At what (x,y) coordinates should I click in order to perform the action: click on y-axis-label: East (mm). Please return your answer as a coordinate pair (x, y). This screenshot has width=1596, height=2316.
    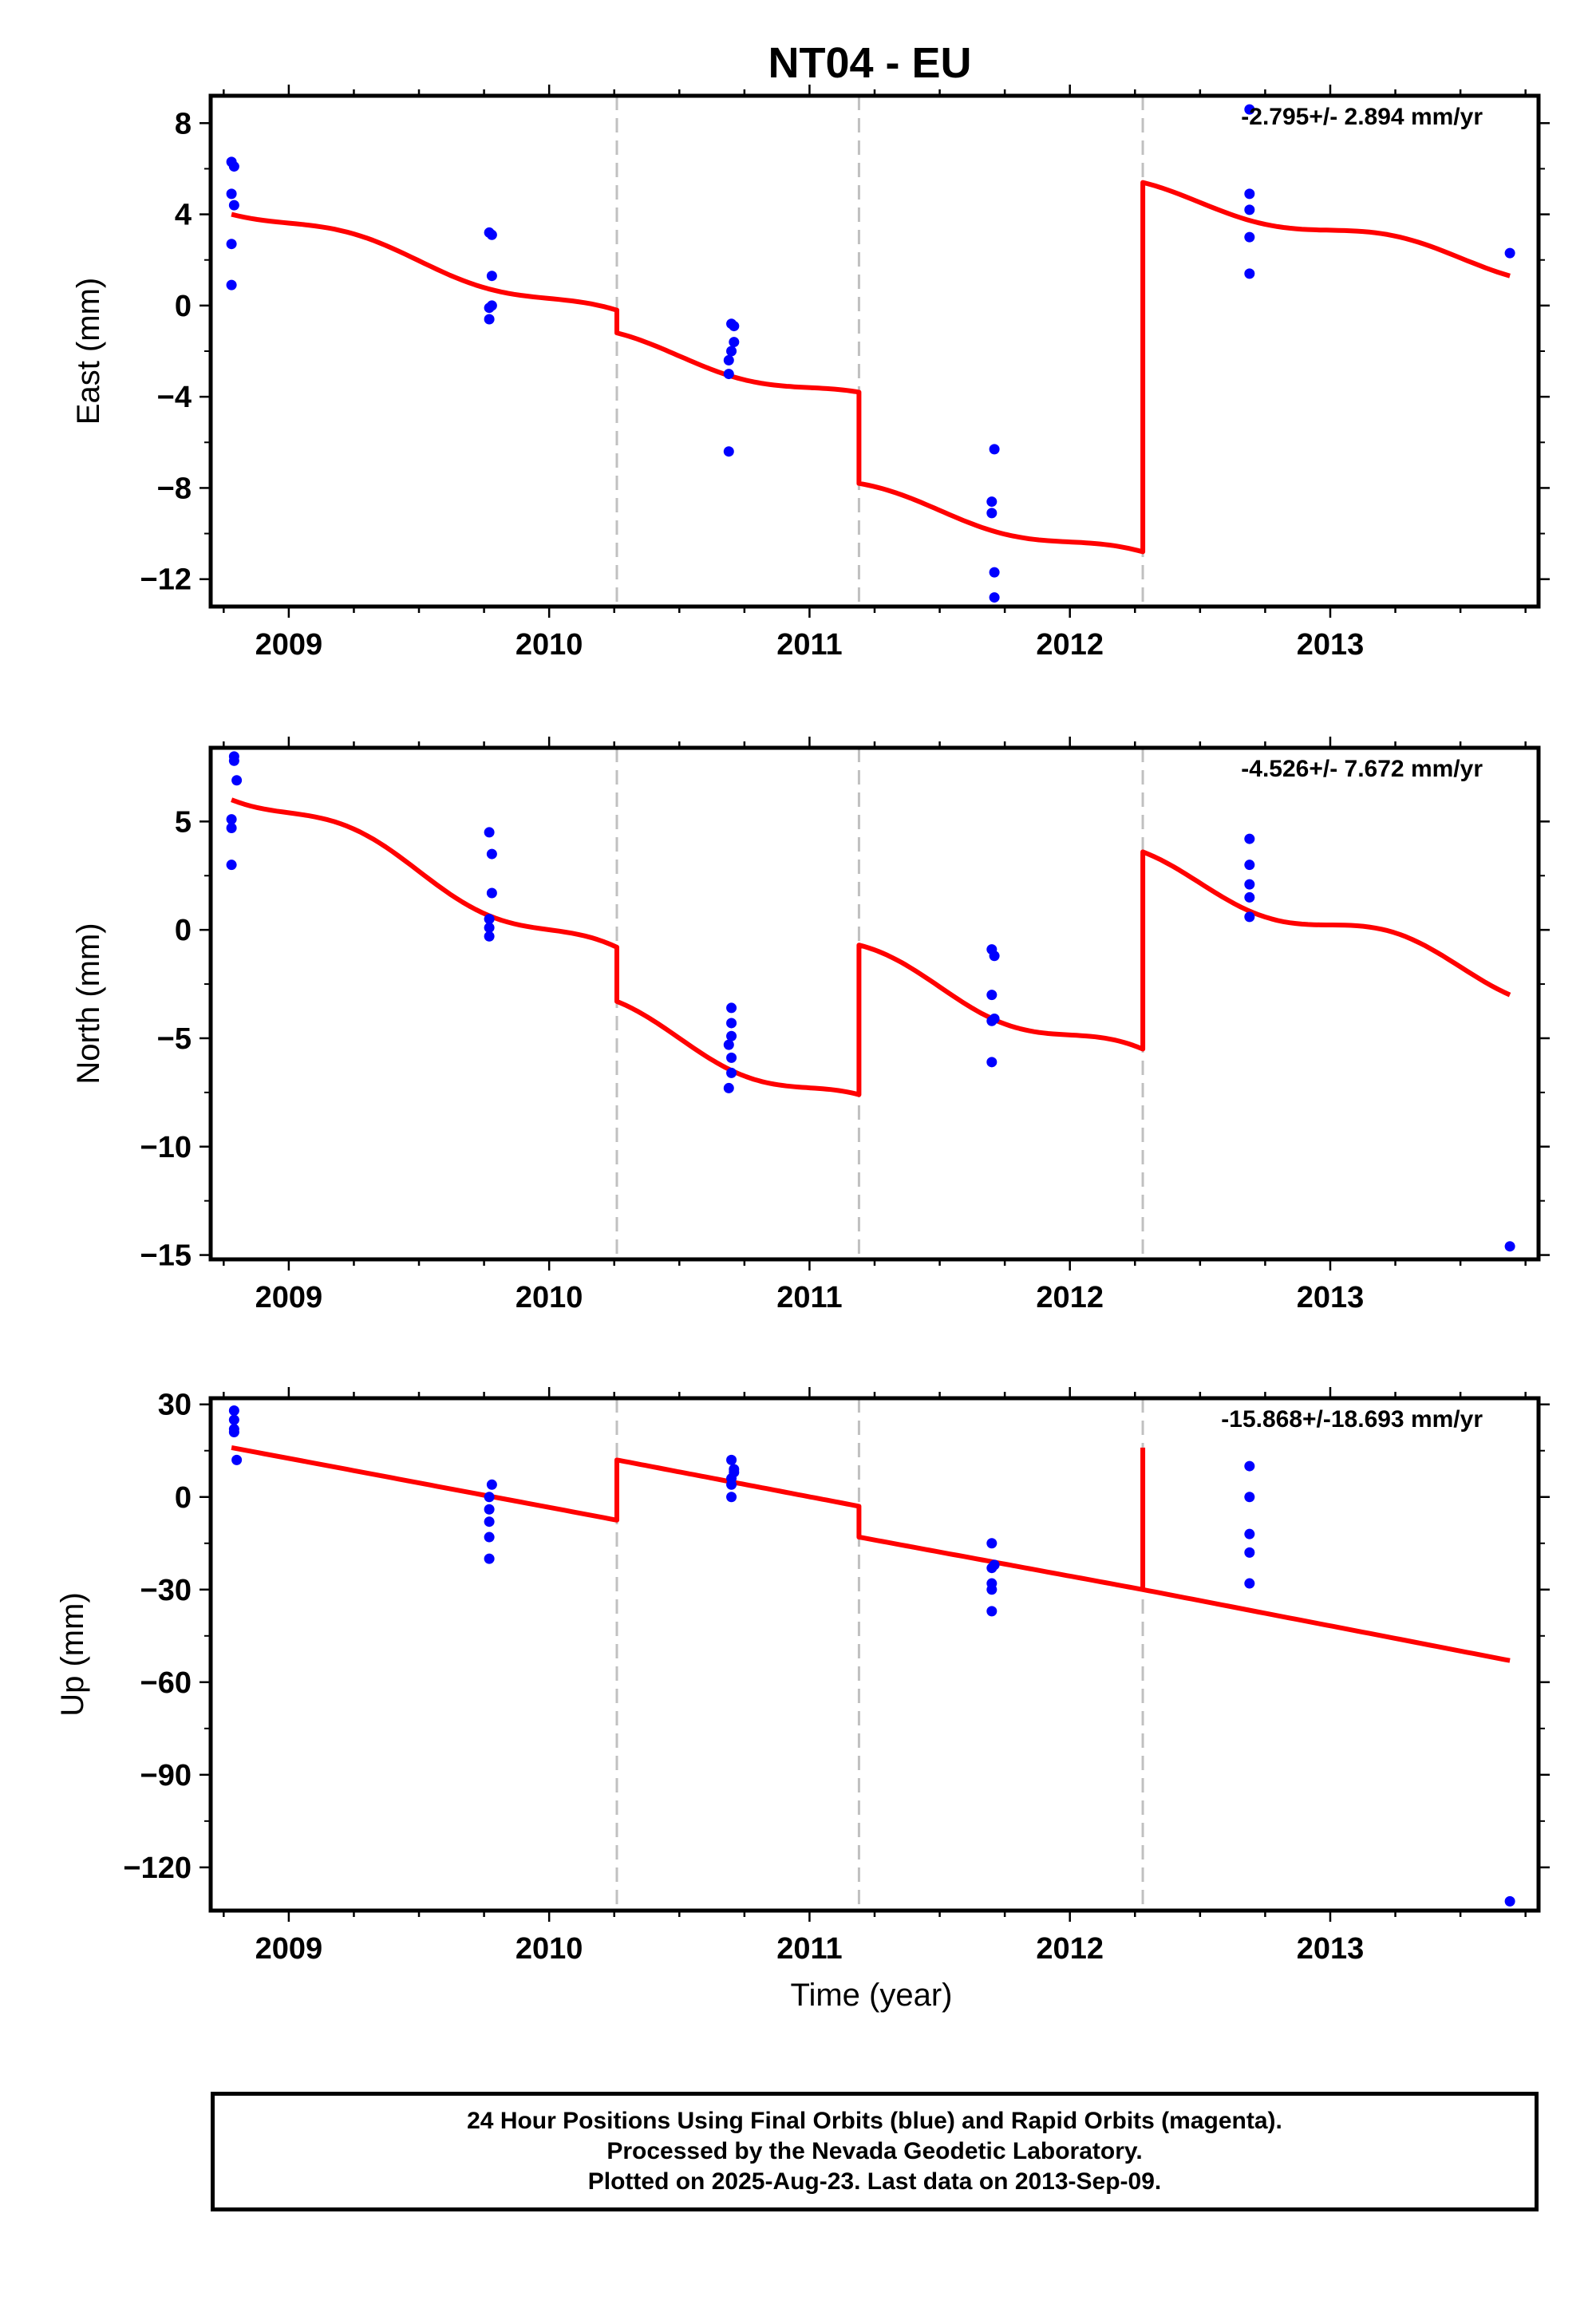
    Looking at the image, I should click on (88, 351).